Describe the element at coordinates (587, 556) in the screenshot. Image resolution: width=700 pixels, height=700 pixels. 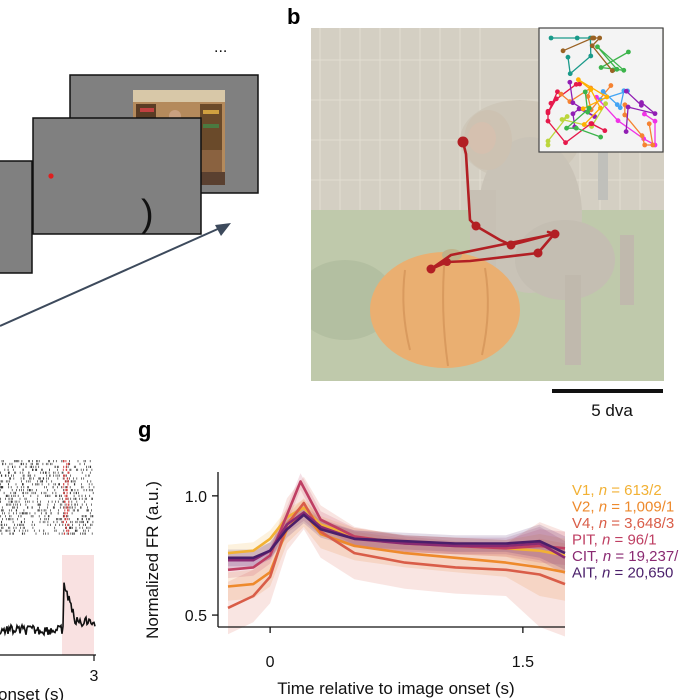
I see `legend-prefix: CIT,` at that location.